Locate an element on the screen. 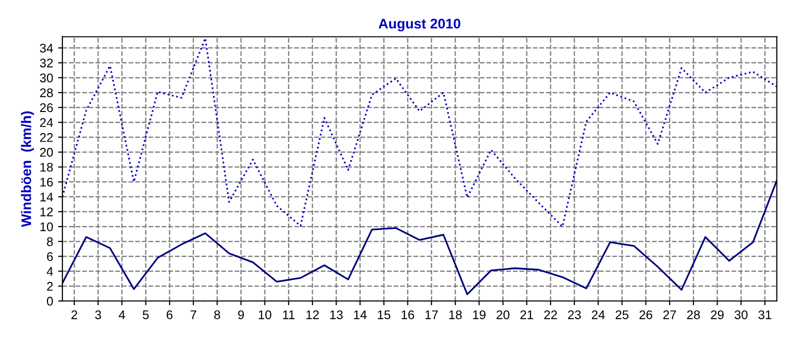  x-tick-label: 31 is located at coordinates (765, 315).